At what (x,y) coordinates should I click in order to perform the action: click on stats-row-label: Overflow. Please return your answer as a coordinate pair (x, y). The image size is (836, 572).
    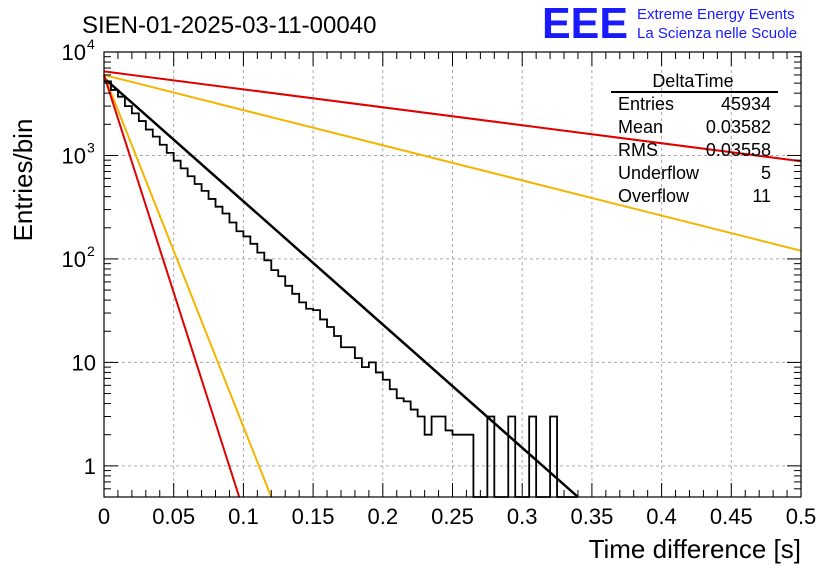
    Looking at the image, I should click on (654, 196).